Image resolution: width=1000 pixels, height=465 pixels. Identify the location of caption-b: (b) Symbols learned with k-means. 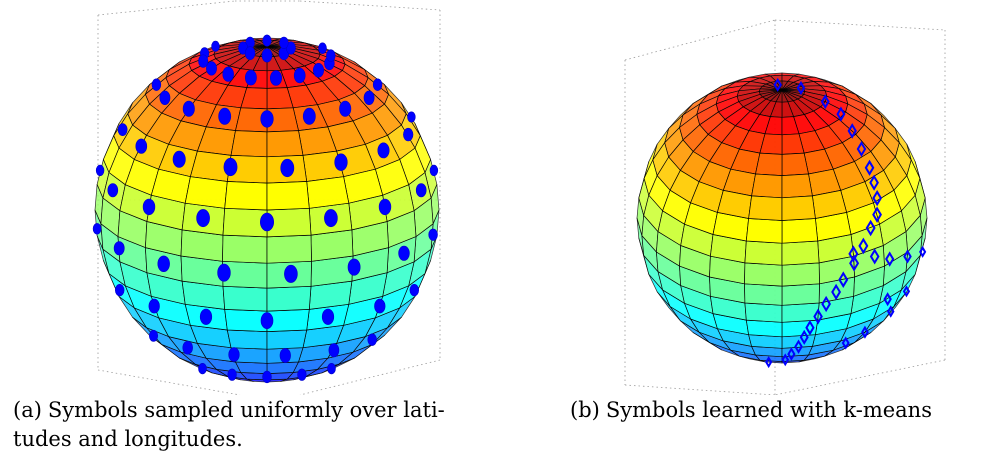
(785, 410).